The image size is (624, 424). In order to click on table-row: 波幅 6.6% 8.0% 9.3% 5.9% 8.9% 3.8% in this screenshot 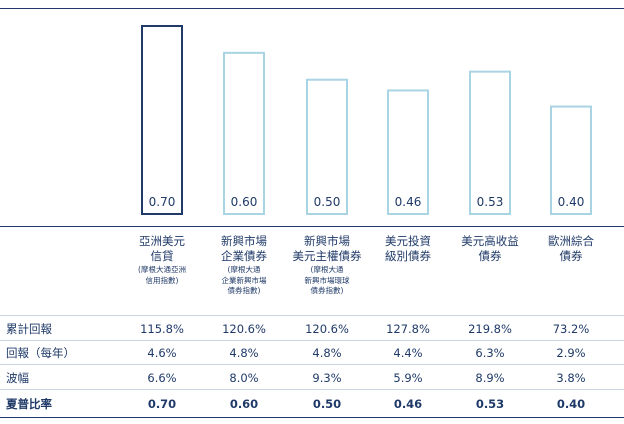, I will do `click(312, 378)`.